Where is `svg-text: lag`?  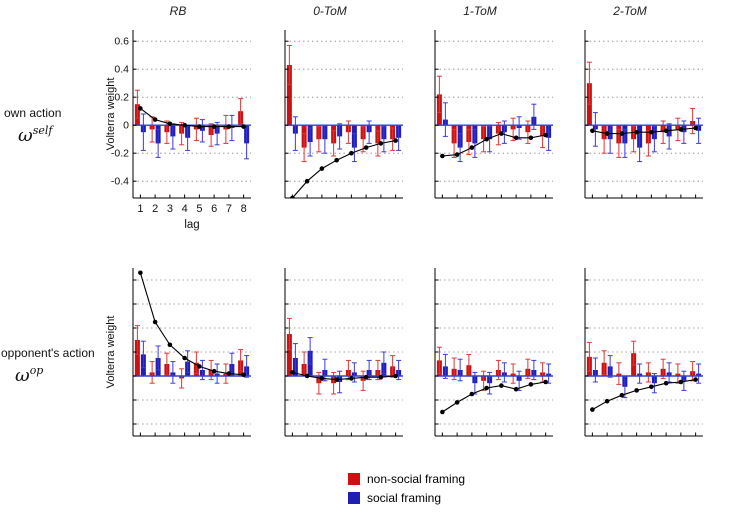 svg-text: lag is located at coordinates (191, 225).